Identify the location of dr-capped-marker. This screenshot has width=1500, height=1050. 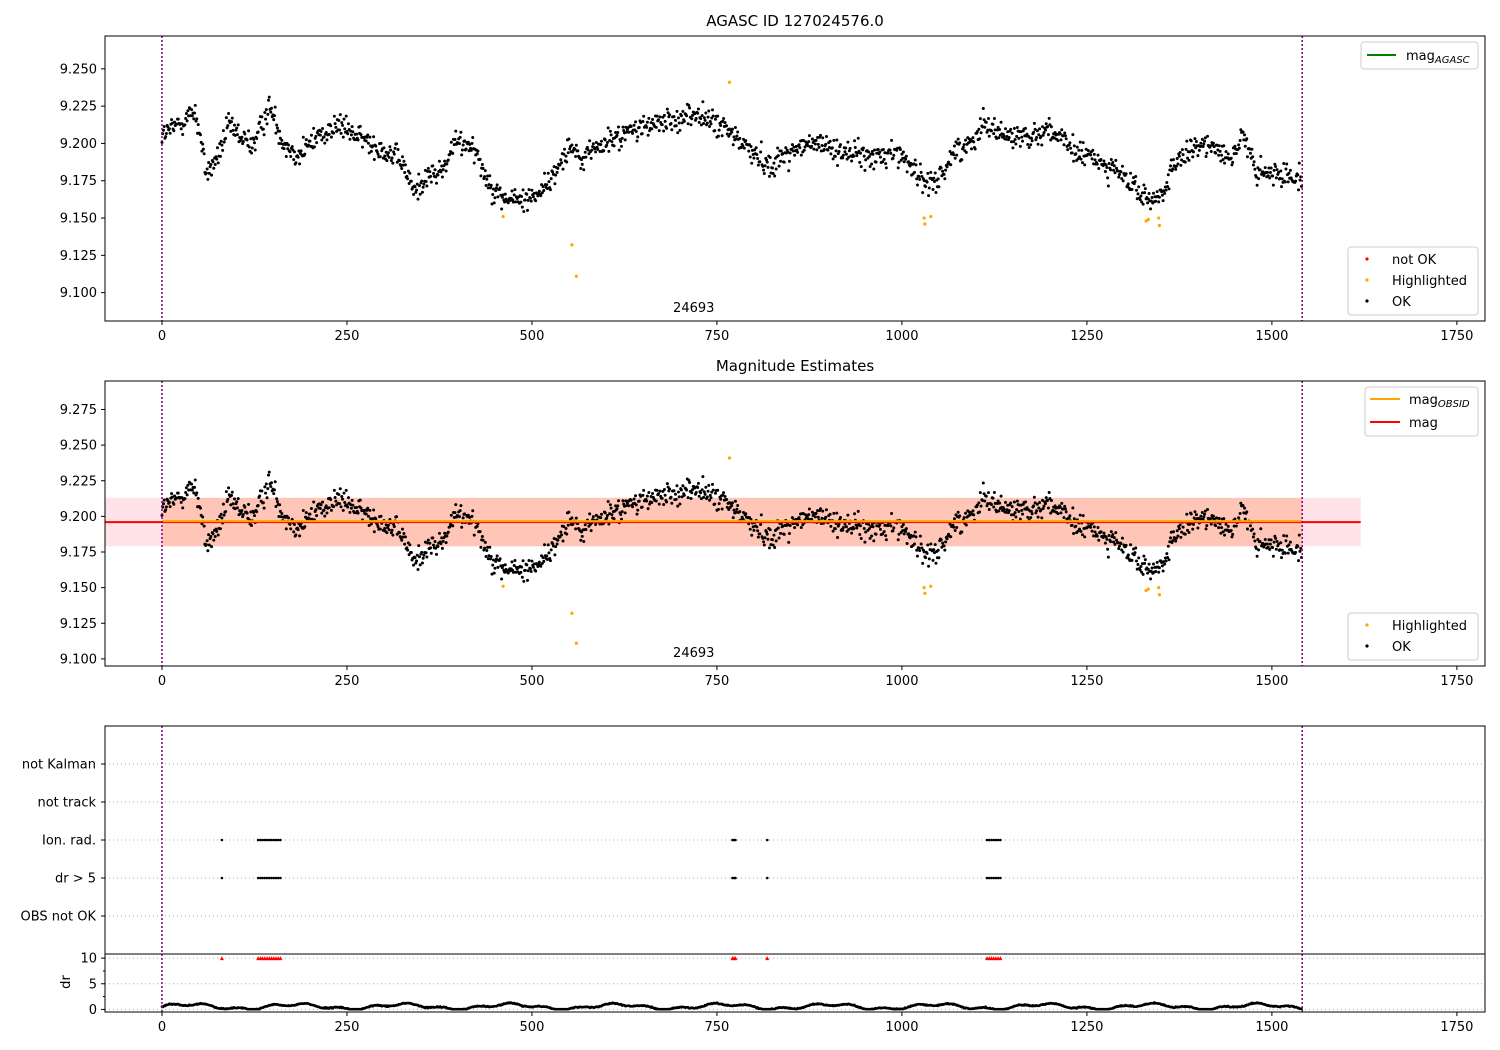
(735, 958).